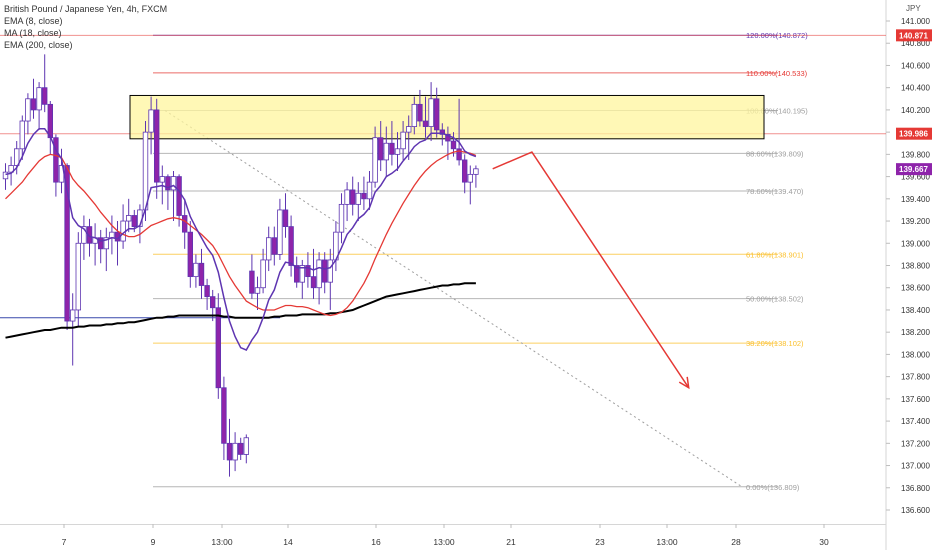 This screenshot has width=932, height=550. I want to click on arrow-head, so click(684, 383).